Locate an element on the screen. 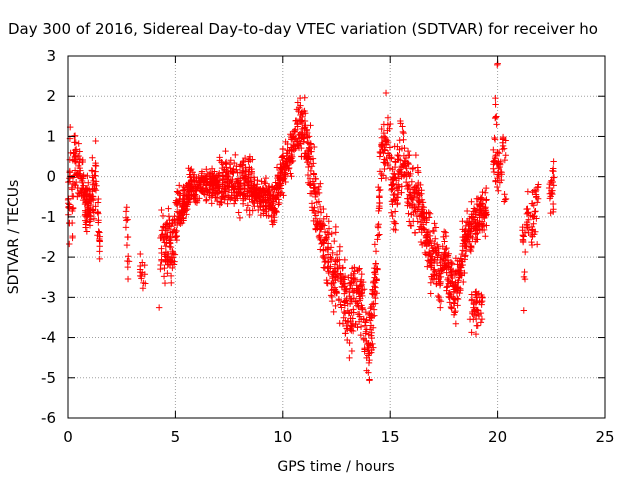 Image resolution: width=640 pixels, height=480 pixels. x-tick-label: 0 is located at coordinates (68, 437).